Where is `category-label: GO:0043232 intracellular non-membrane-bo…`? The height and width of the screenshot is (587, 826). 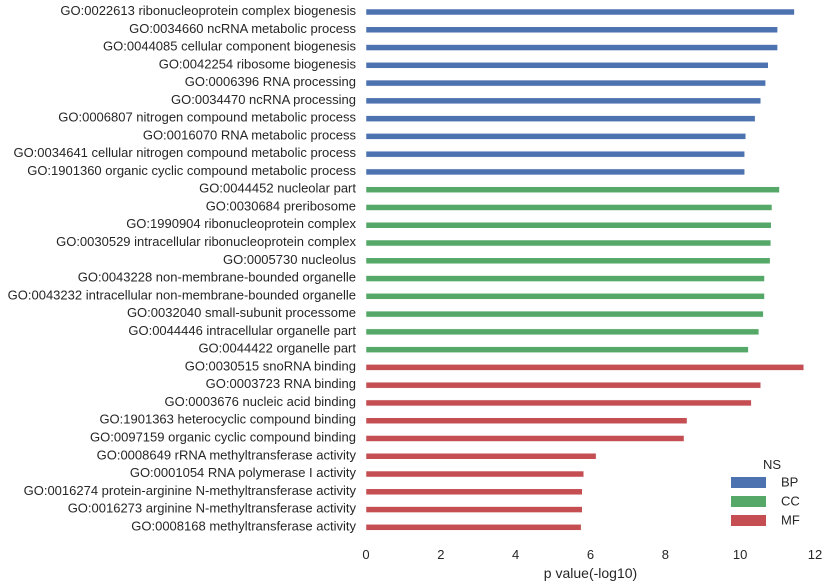
category-label: GO:0043232 intracellular non-membrane-bo… is located at coordinates (182, 294).